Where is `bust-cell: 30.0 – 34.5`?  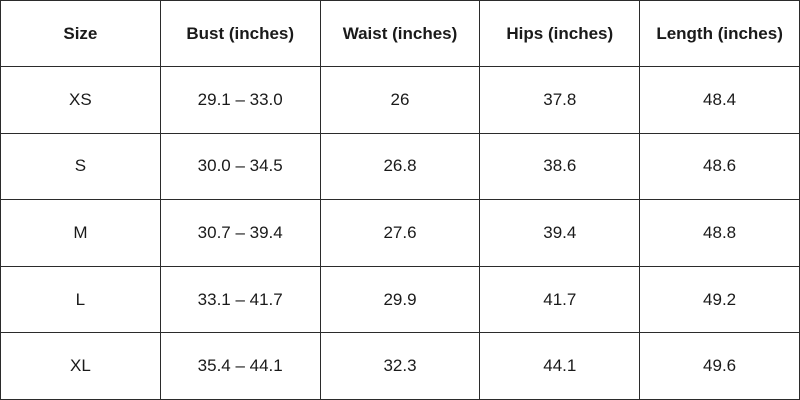 bust-cell: 30.0 – 34.5 is located at coordinates (240, 166).